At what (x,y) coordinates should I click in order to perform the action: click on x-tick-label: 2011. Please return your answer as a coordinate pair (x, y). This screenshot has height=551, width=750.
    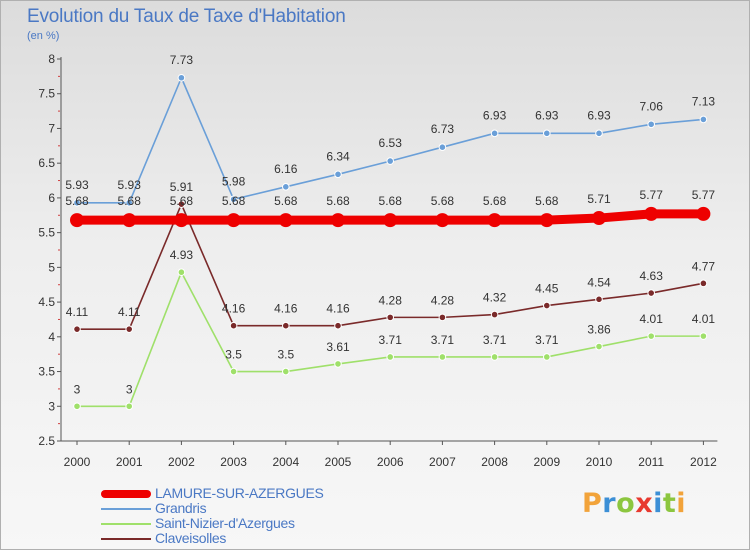
    Looking at the image, I should click on (651, 462).